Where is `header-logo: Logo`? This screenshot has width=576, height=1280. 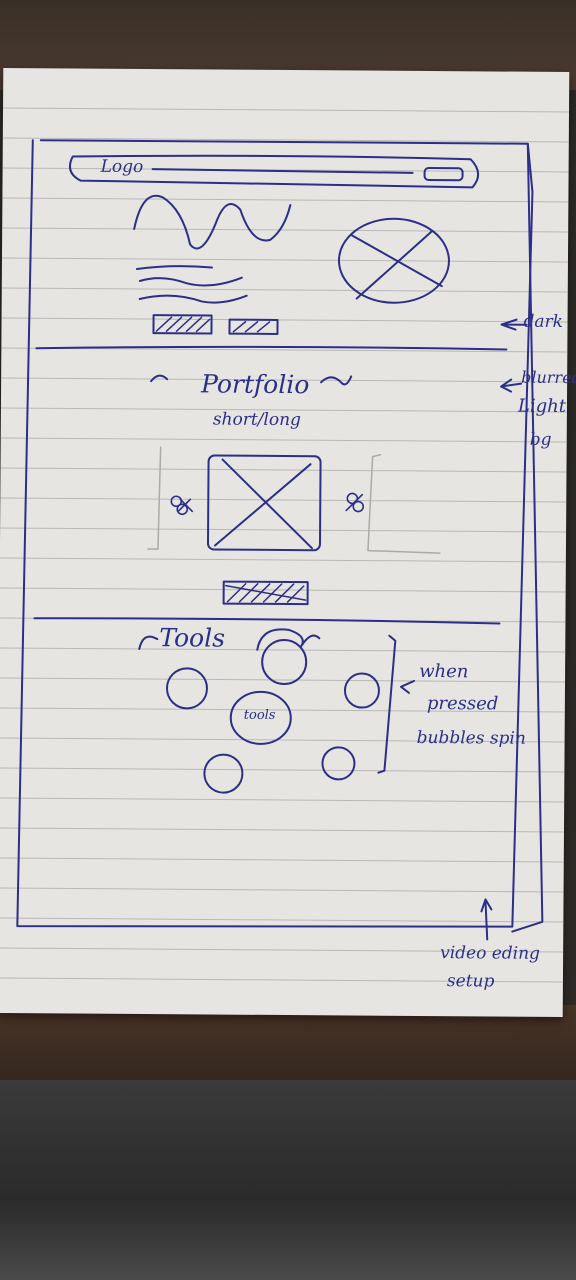
header-logo: Logo is located at coordinates (122, 167).